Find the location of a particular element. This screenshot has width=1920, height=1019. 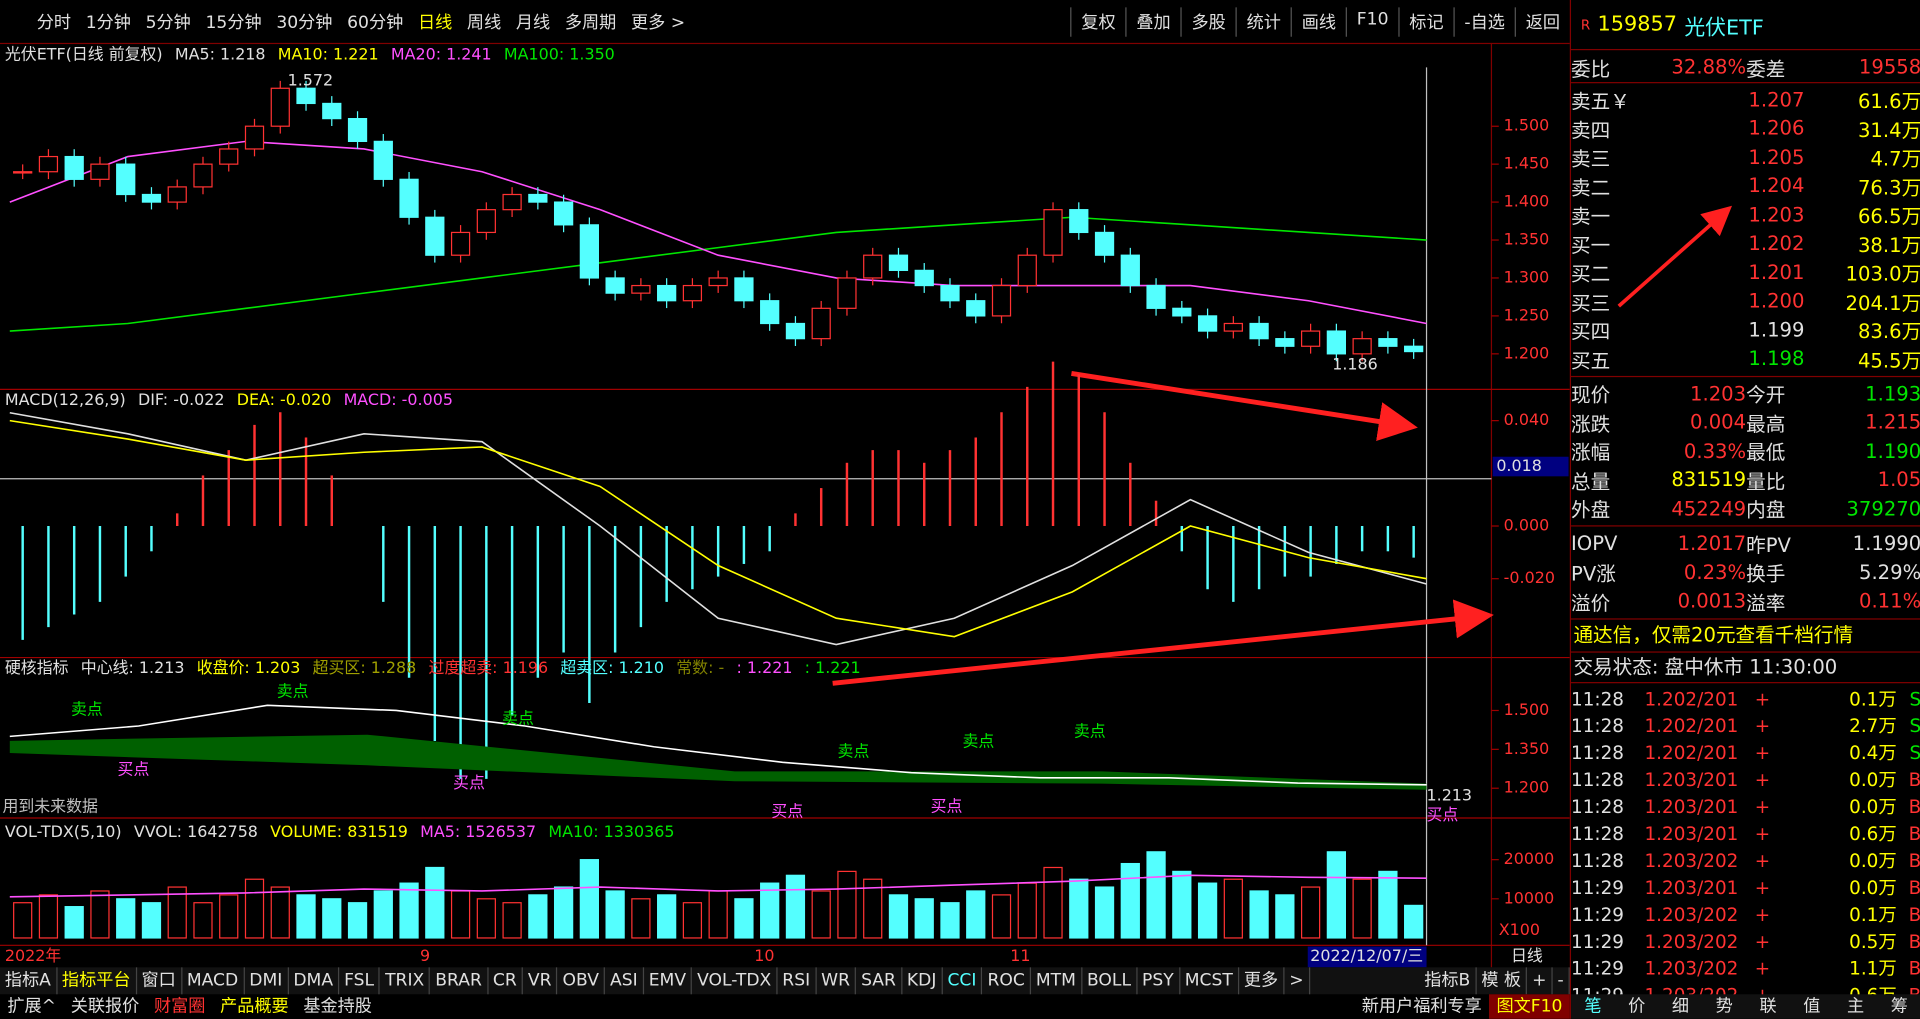

tool-button: 叠加 is located at coordinates (1152, 21).